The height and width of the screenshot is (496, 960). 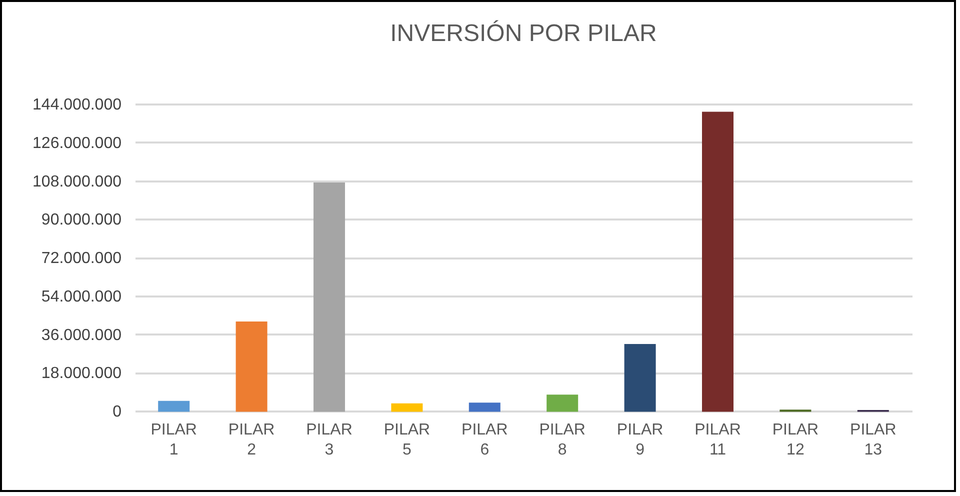 What do you see at coordinates (117, 412) in the screenshot?
I see `y-tick-label: 0` at bounding box center [117, 412].